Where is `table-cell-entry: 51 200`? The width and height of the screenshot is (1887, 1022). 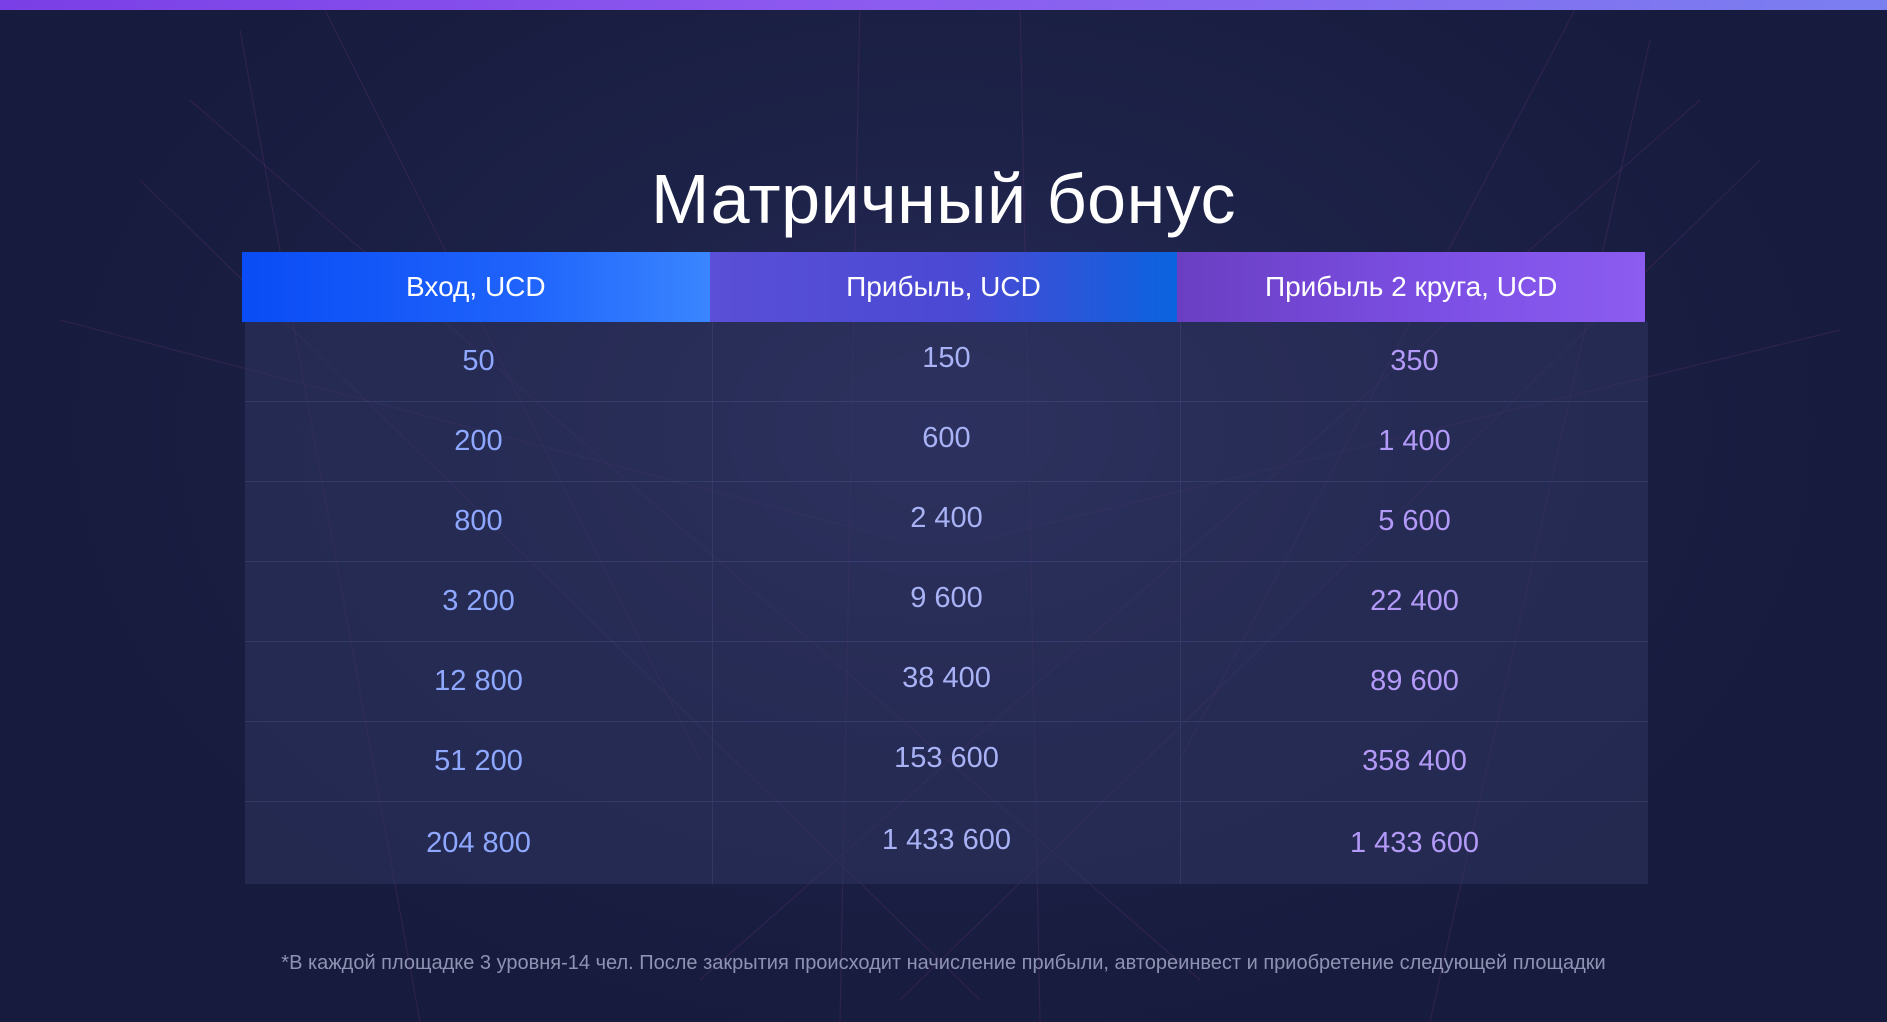
table-cell-entry: 51 200 is located at coordinates (479, 761).